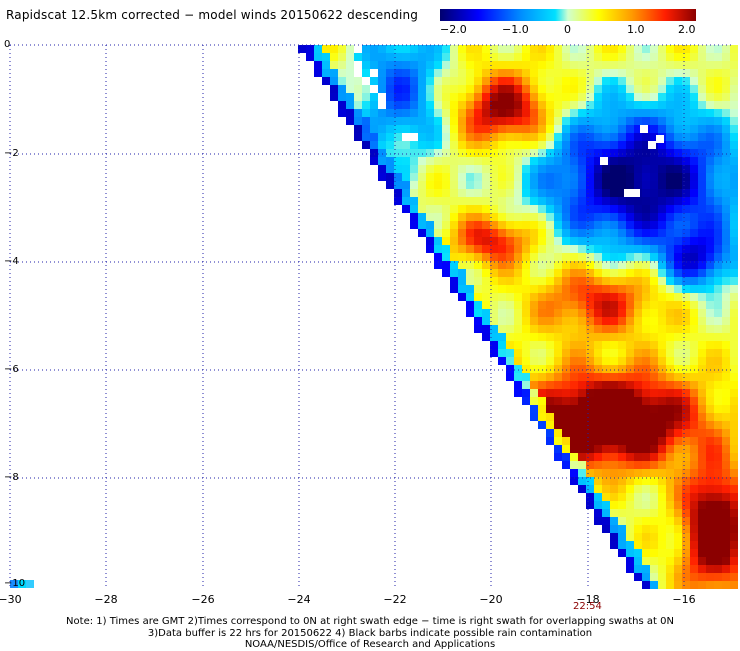 Image resolution: width=740 pixels, height=651 pixels. I want to click on colorbar-tick: 1.0, so click(636, 29).